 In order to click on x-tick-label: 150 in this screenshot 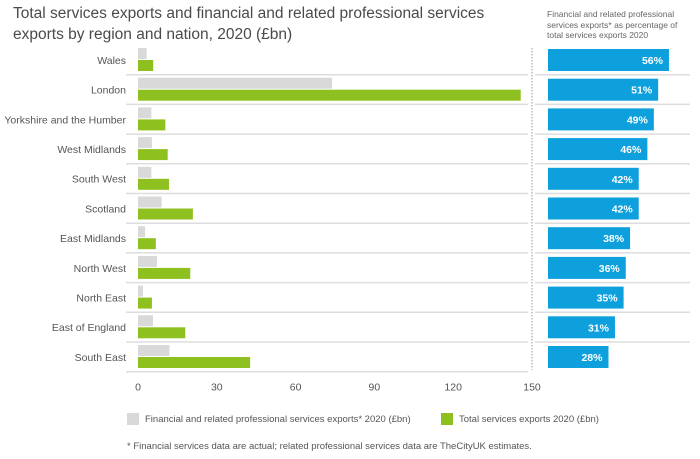, I will do `click(532, 388)`.